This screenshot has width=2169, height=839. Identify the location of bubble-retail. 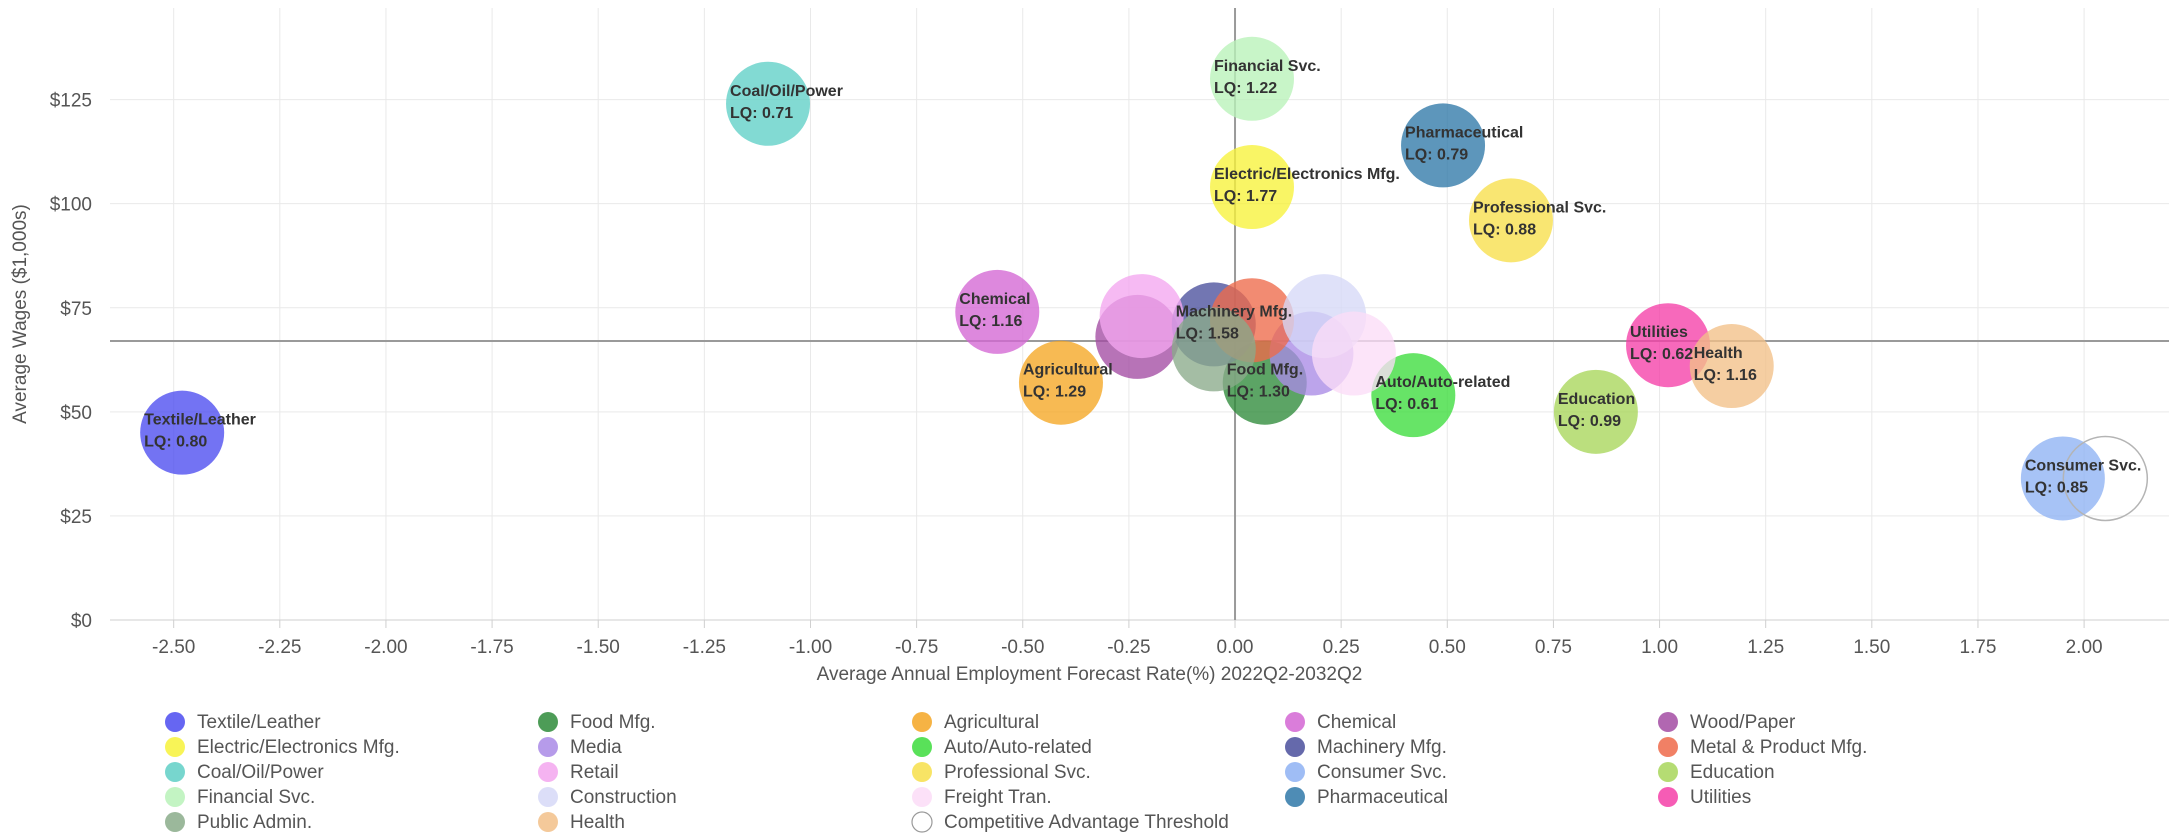
(1141, 316).